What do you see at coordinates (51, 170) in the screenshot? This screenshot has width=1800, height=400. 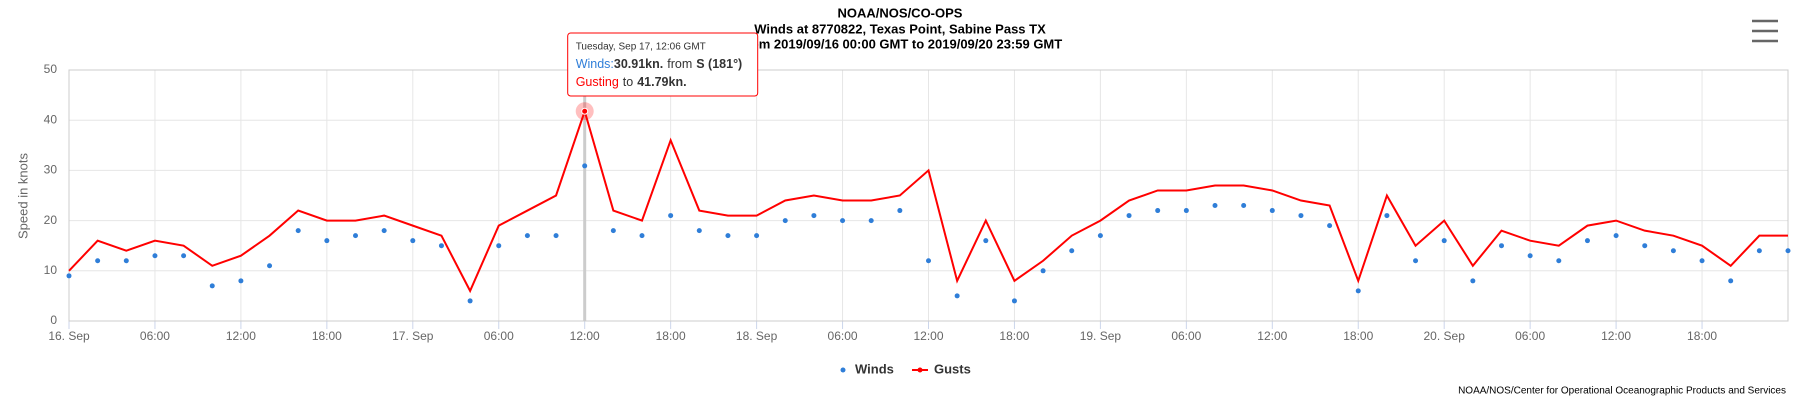 I see `y-tick-label: 30` at bounding box center [51, 170].